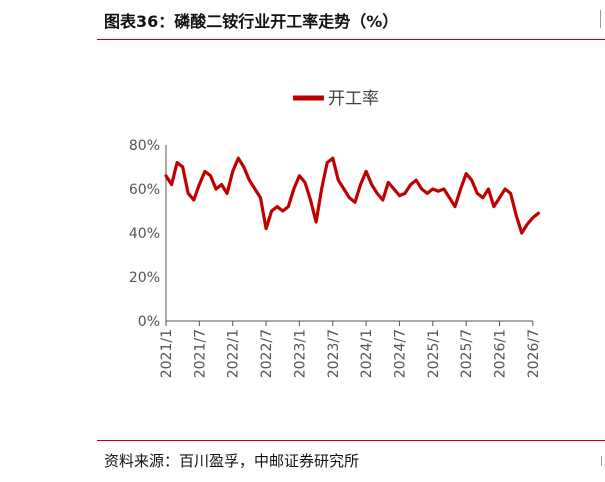  What do you see at coordinates (144, 146) in the screenshot?
I see `y-tick-label: 80%` at bounding box center [144, 146].